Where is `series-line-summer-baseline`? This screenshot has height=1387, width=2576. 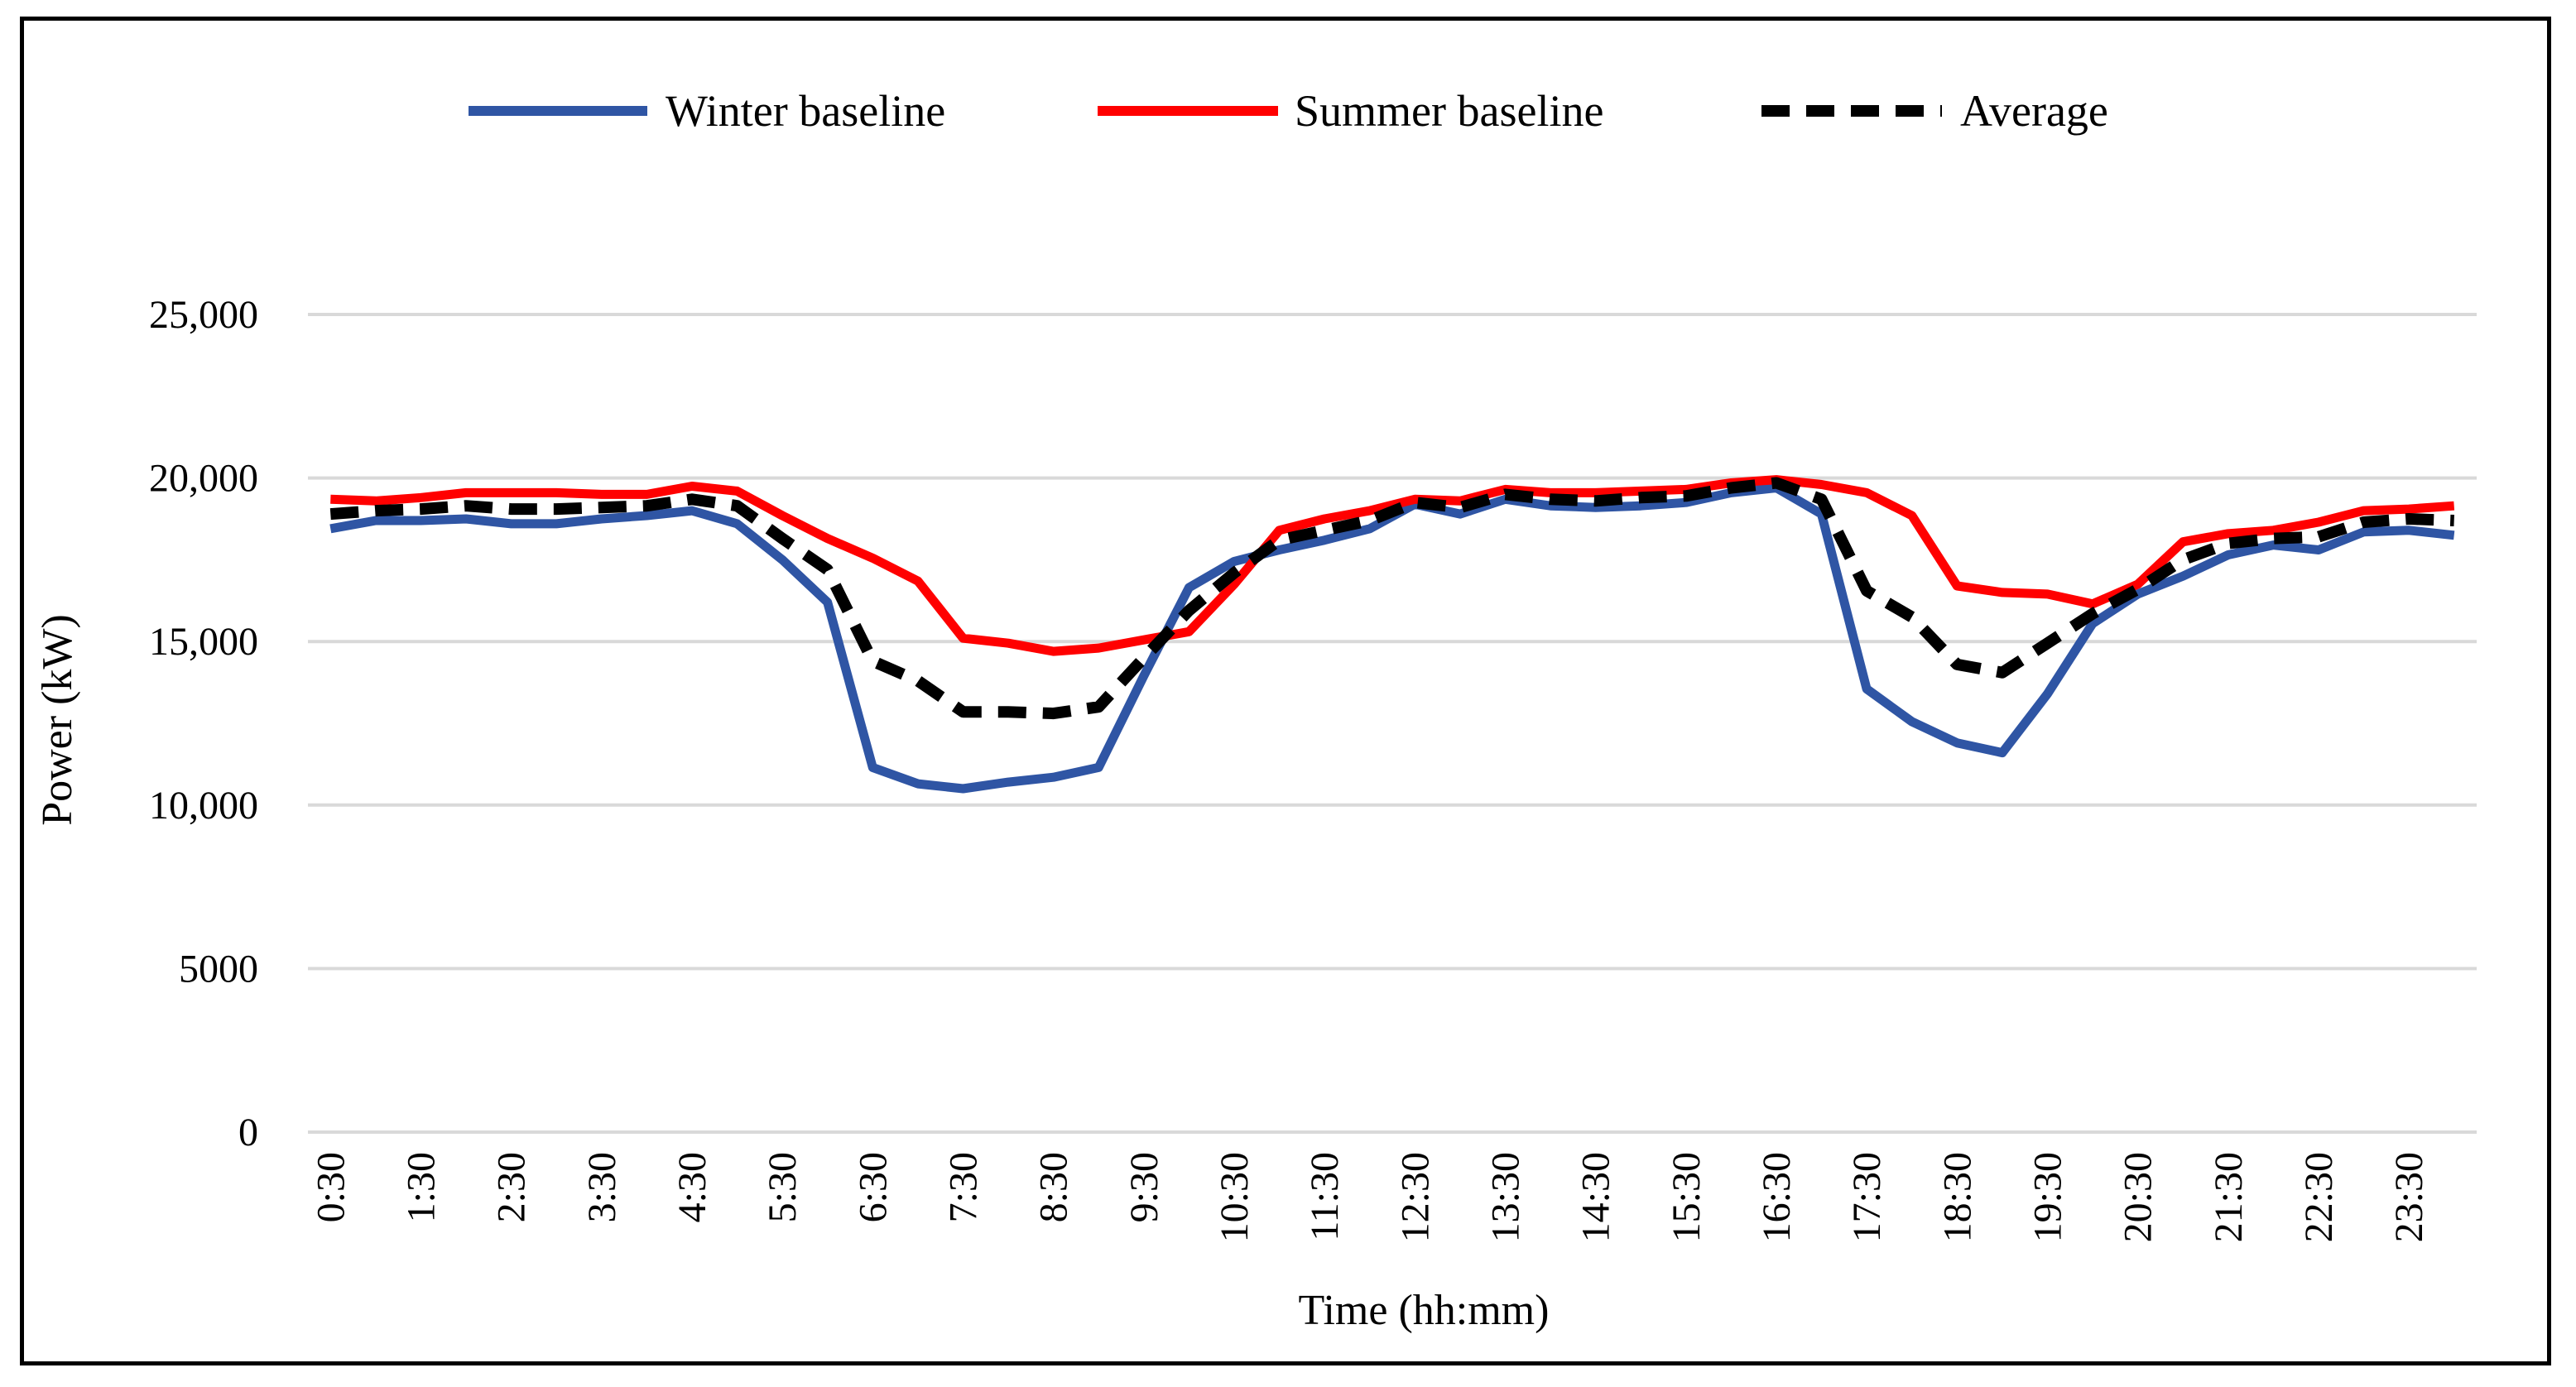 series-line-summer-baseline is located at coordinates (1392, 565).